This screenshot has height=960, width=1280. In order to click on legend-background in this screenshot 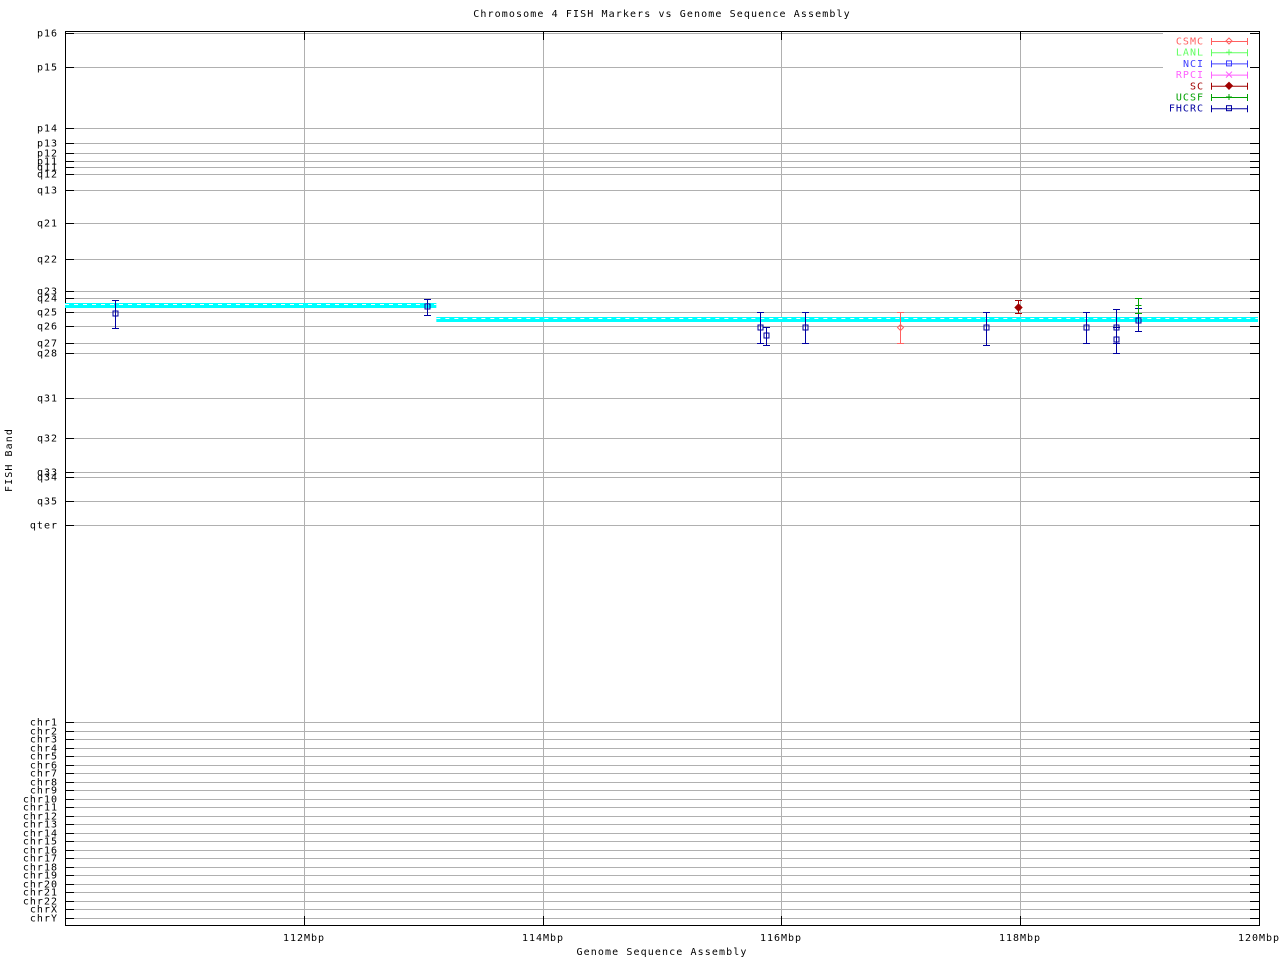, I will do `click(1210, 74)`.